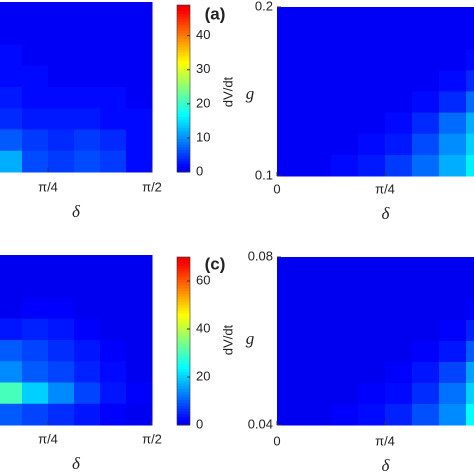 This screenshot has width=474, height=474. What do you see at coordinates (203, 327) in the screenshot?
I see `colorbar-tick-label: 40` at bounding box center [203, 327].